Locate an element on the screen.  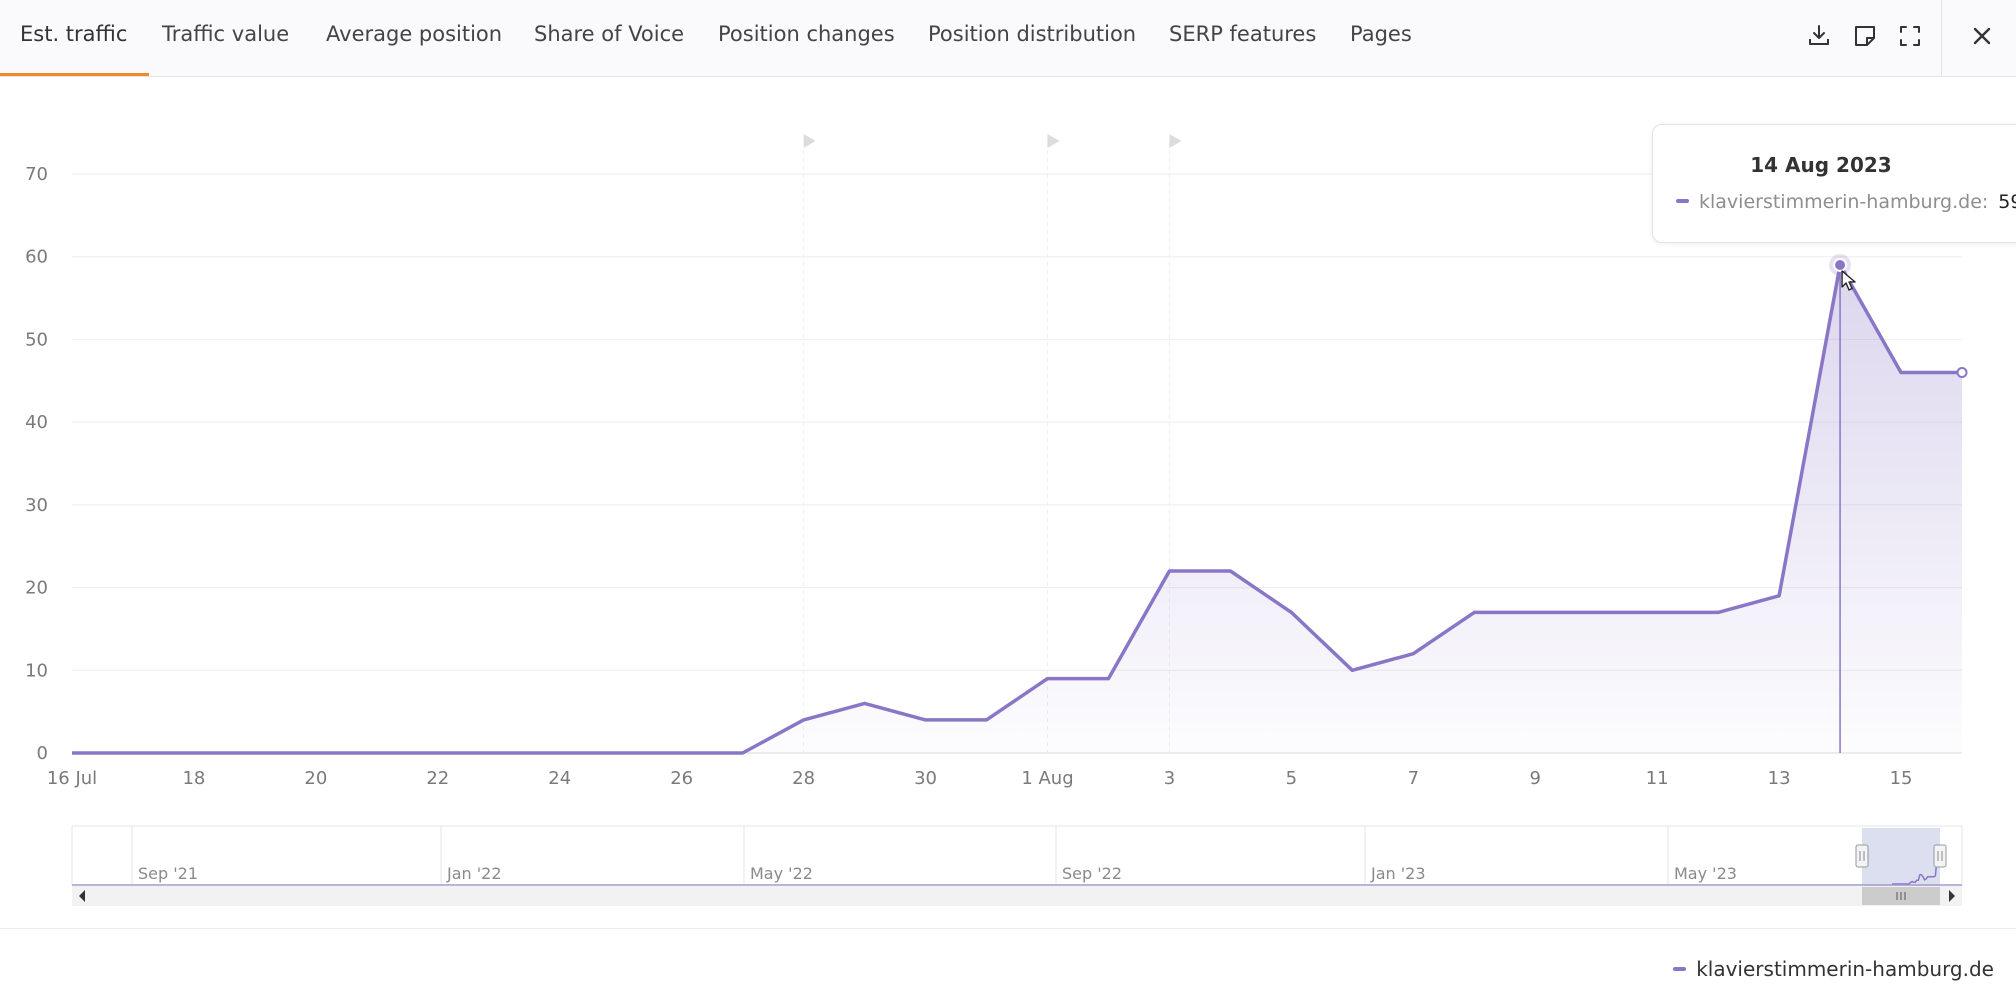
scroll-left-arrow-icon is located at coordinates (82, 896).